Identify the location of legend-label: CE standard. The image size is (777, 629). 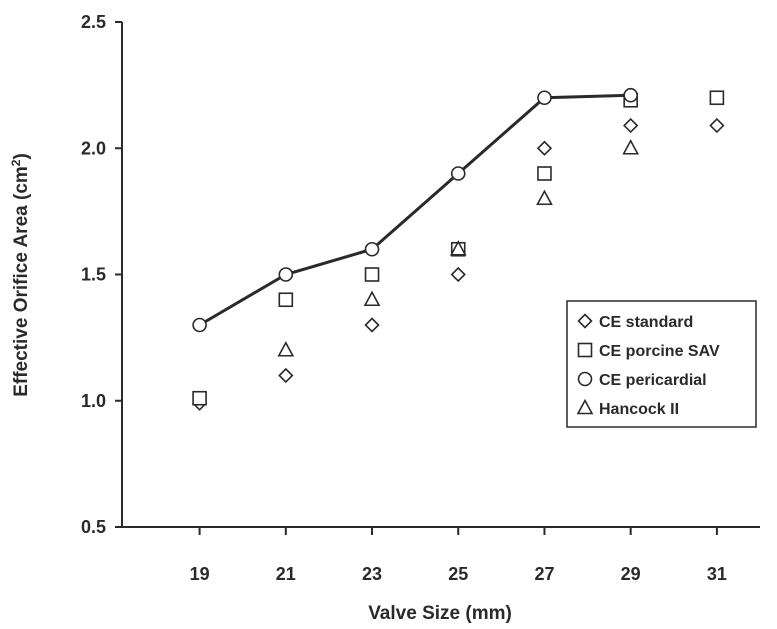
(646, 322).